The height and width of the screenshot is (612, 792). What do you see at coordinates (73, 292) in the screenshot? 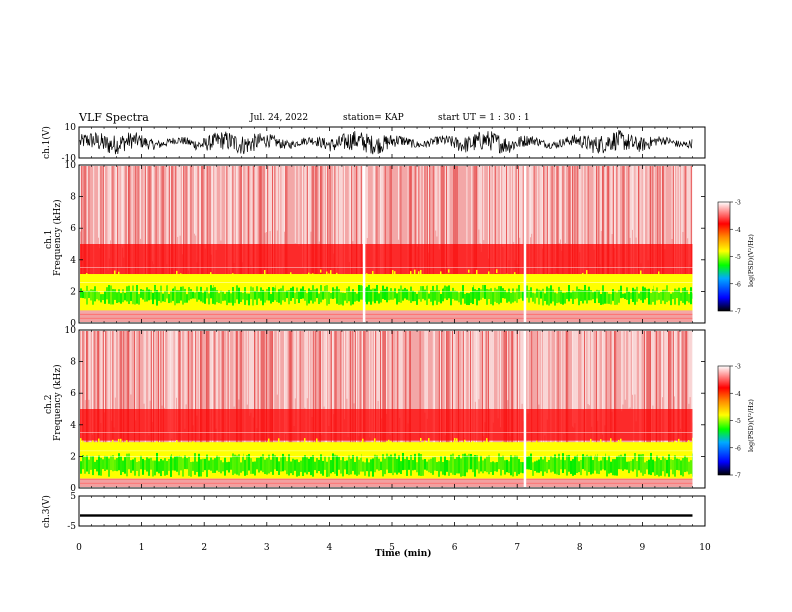
I see `y-tick-label: 2` at bounding box center [73, 292].